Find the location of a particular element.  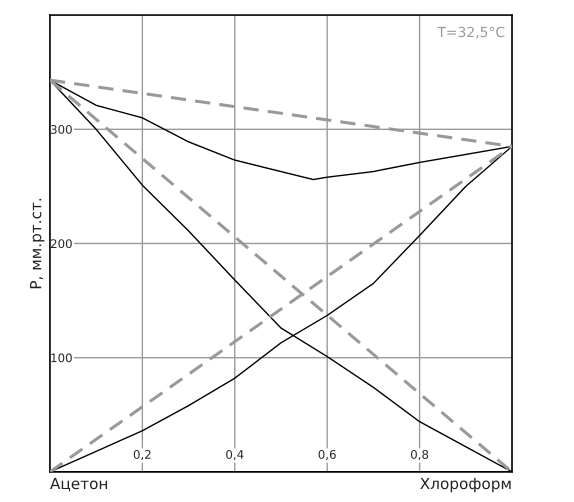

annotation: Ацетон is located at coordinates (79, 485).